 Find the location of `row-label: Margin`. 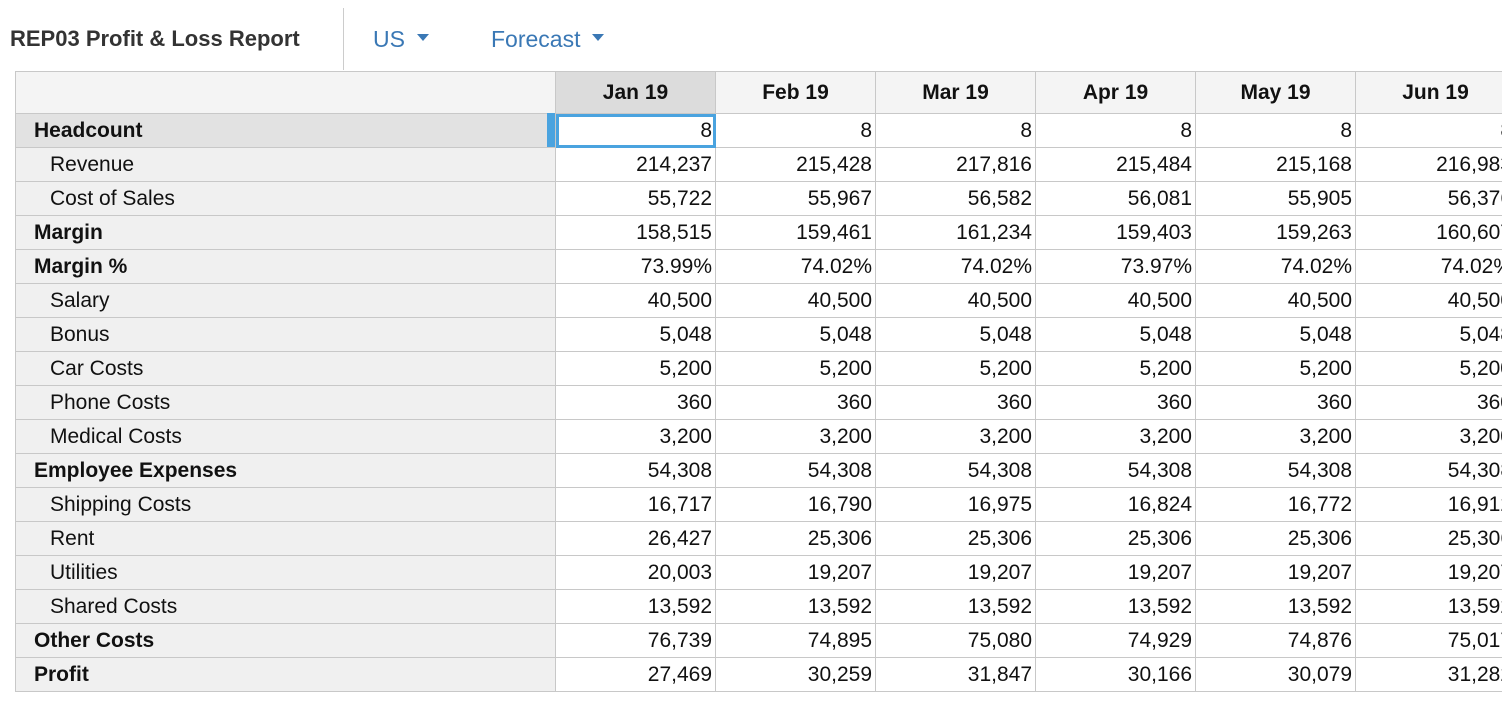

row-label: Margin is located at coordinates (285, 232).